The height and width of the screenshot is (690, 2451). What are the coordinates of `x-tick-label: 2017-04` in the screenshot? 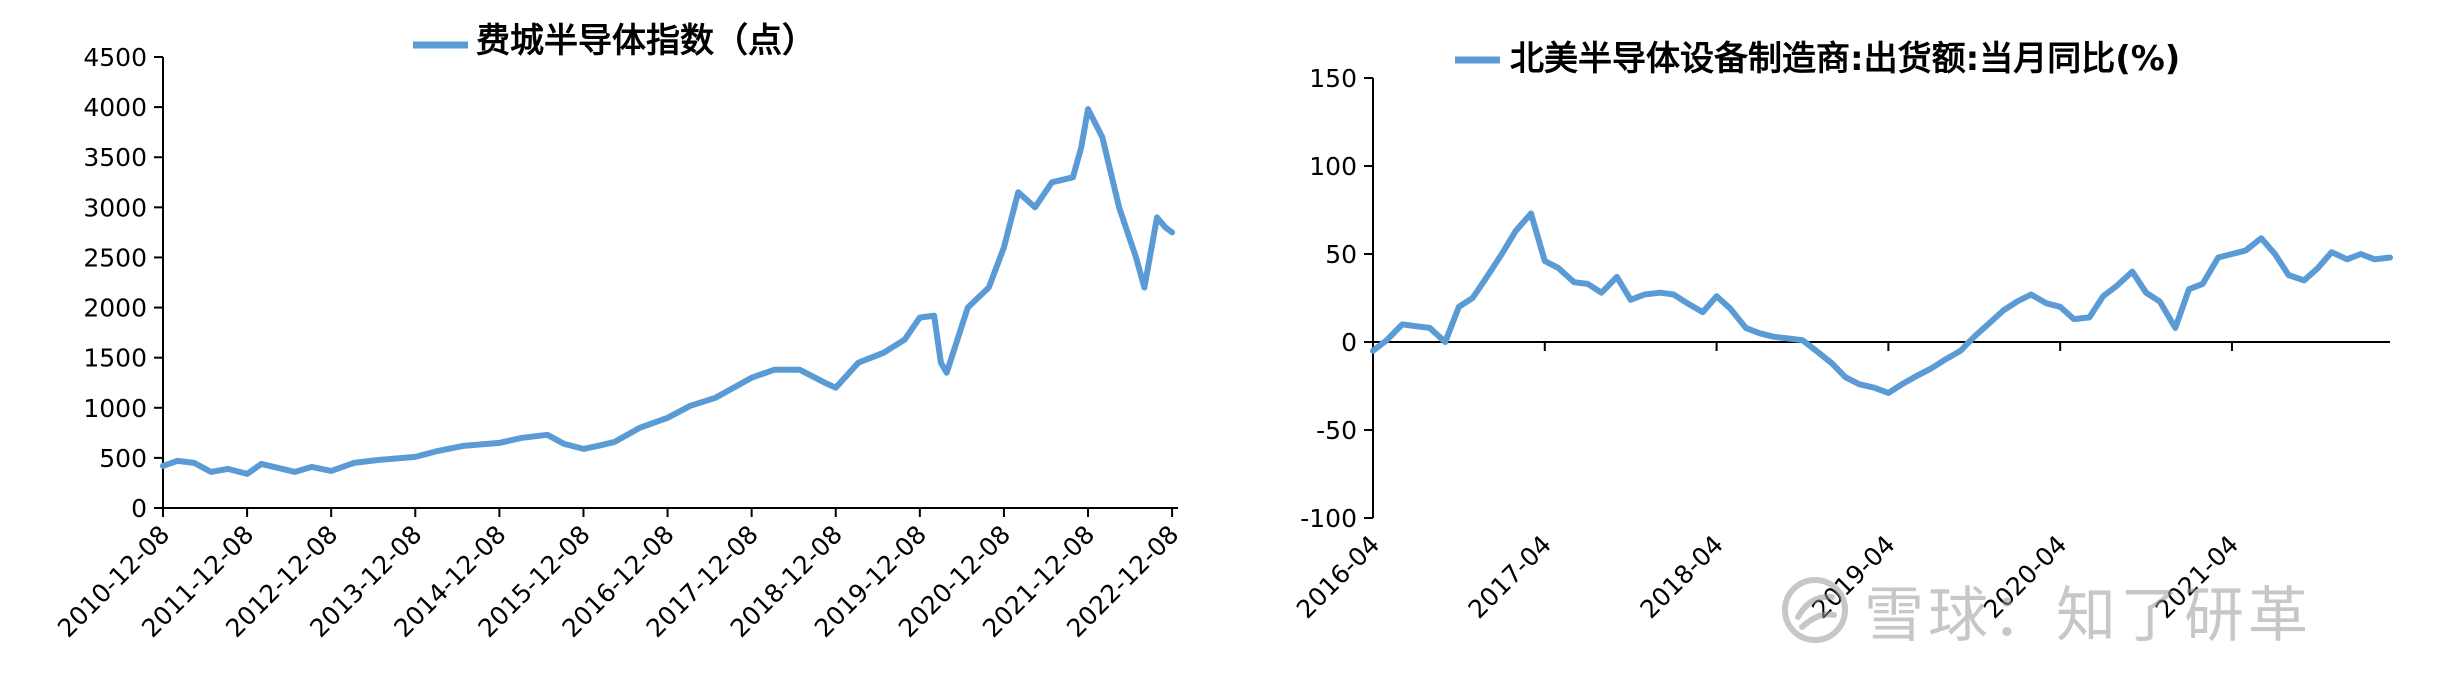 It's located at (1510, 577).